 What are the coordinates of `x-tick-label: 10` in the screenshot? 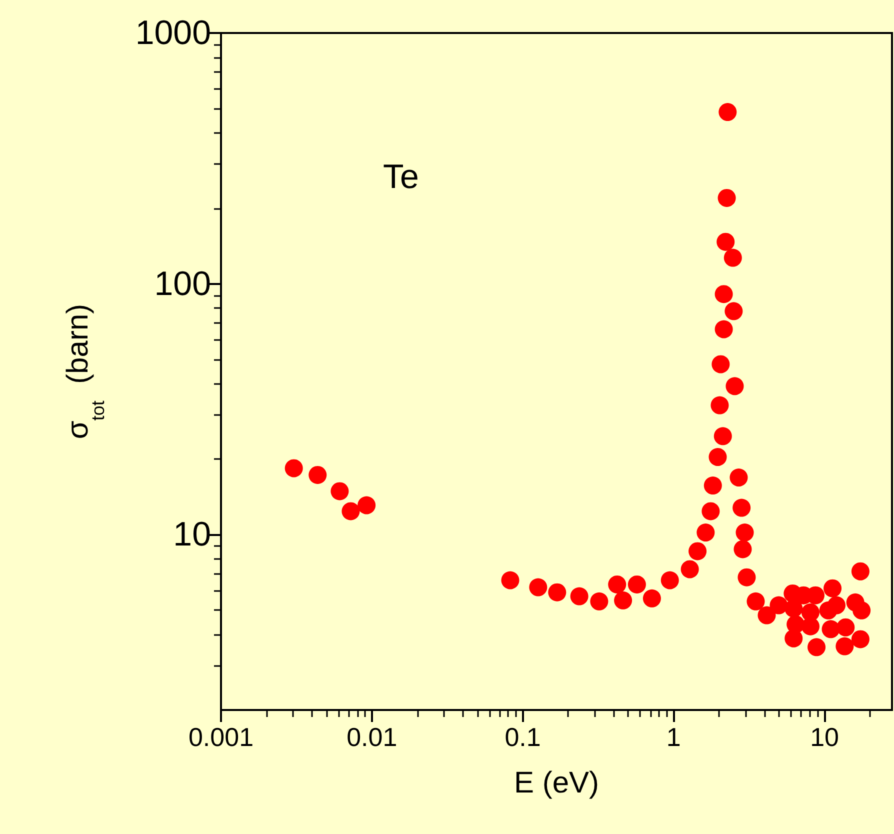 It's located at (824, 737).